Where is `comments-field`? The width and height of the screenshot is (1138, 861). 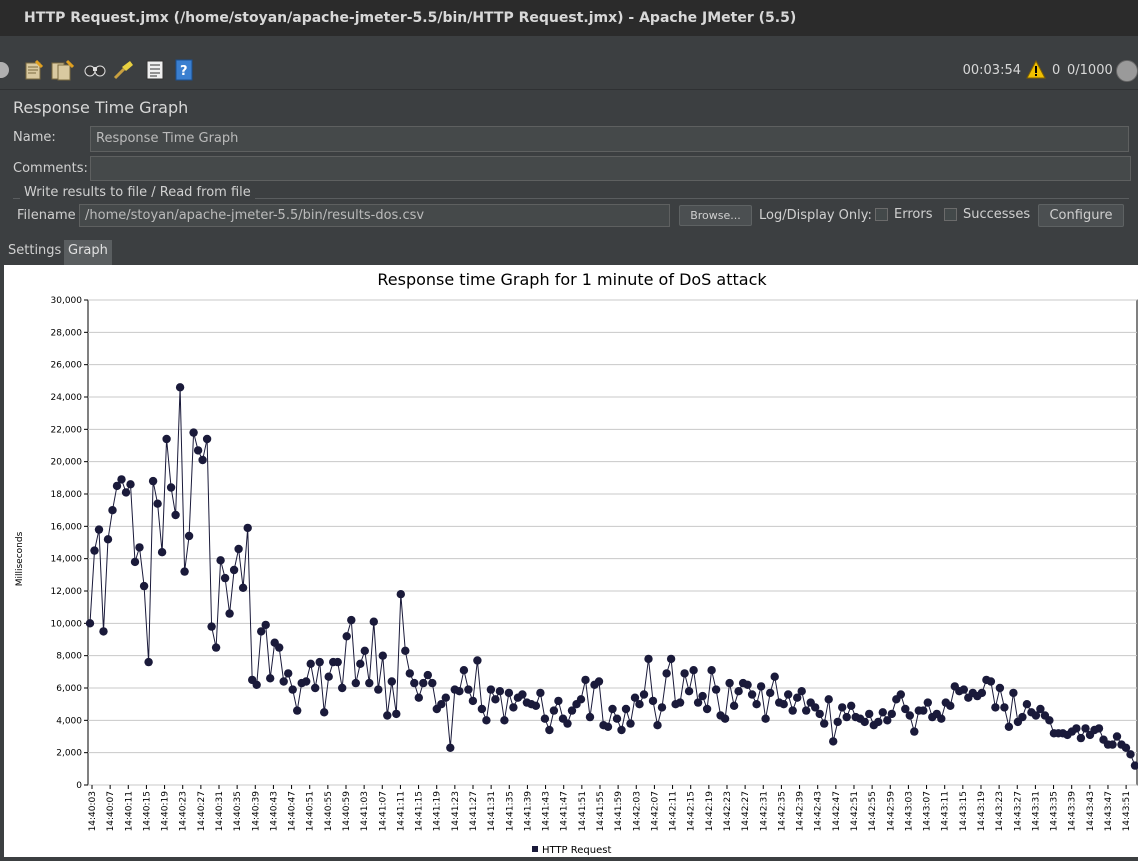 comments-field is located at coordinates (610, 168).